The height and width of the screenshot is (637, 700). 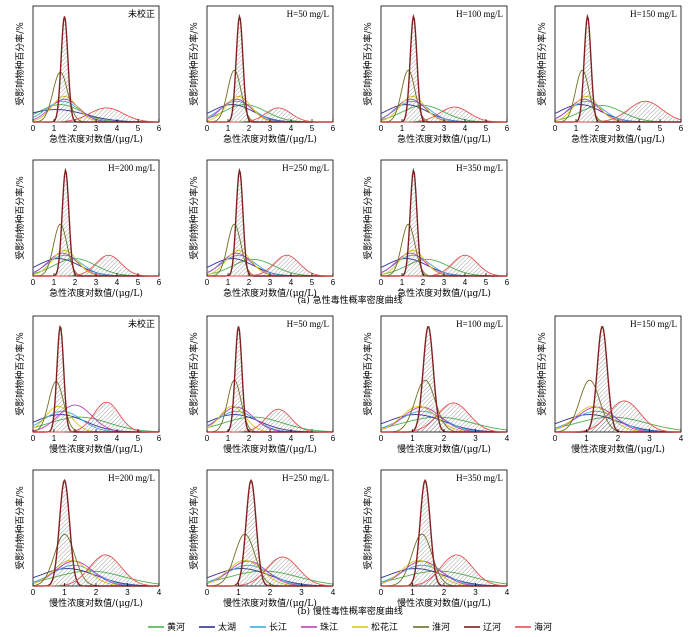 I want to click on panel-annotation: 未校正, so click(x=141, y=323).